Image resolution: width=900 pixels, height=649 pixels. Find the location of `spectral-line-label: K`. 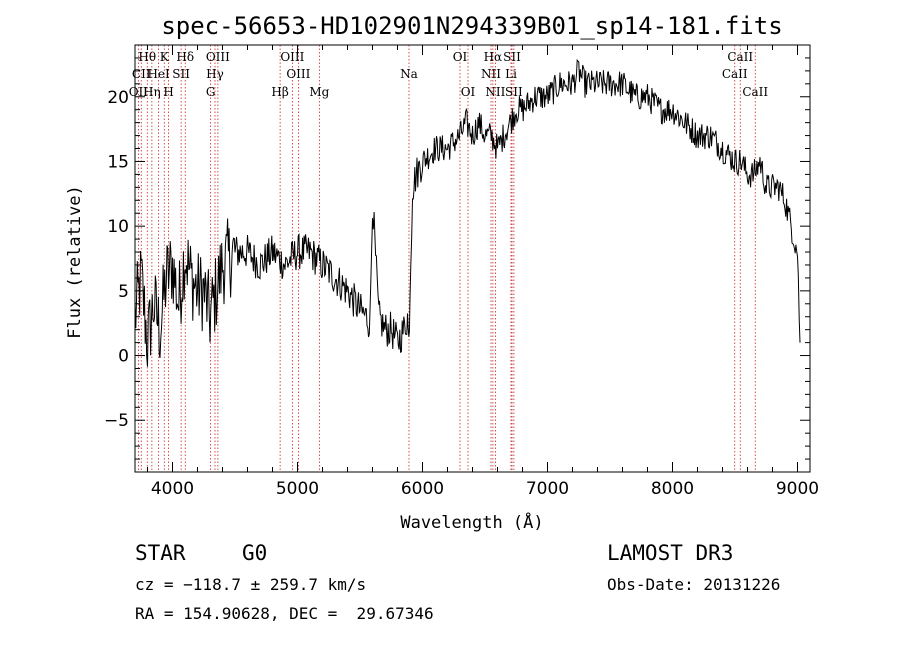

spectral-line-label: K is located at coordinates (165, 57).